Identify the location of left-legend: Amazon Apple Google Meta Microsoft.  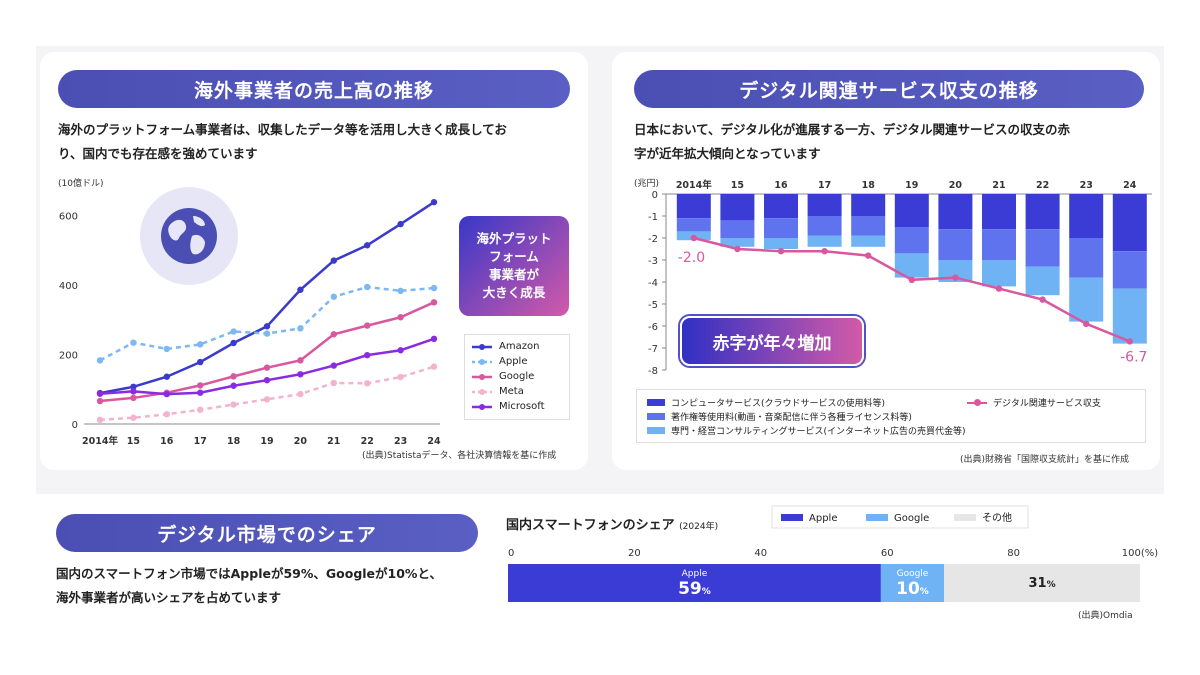
(517, 377).